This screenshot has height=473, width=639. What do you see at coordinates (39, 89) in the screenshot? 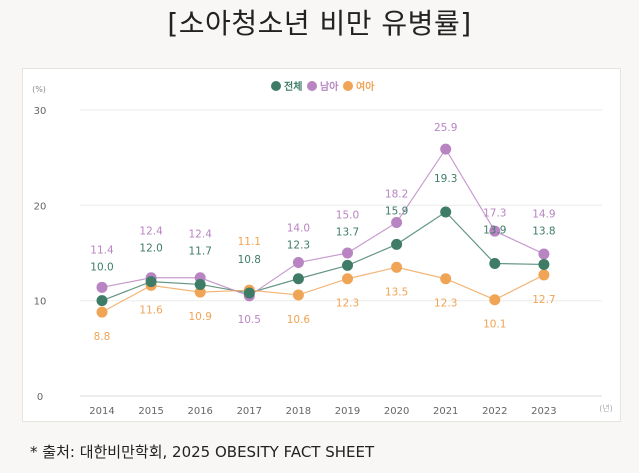
I see `y-axis-label: (%)` at bounding box center [39, 89].